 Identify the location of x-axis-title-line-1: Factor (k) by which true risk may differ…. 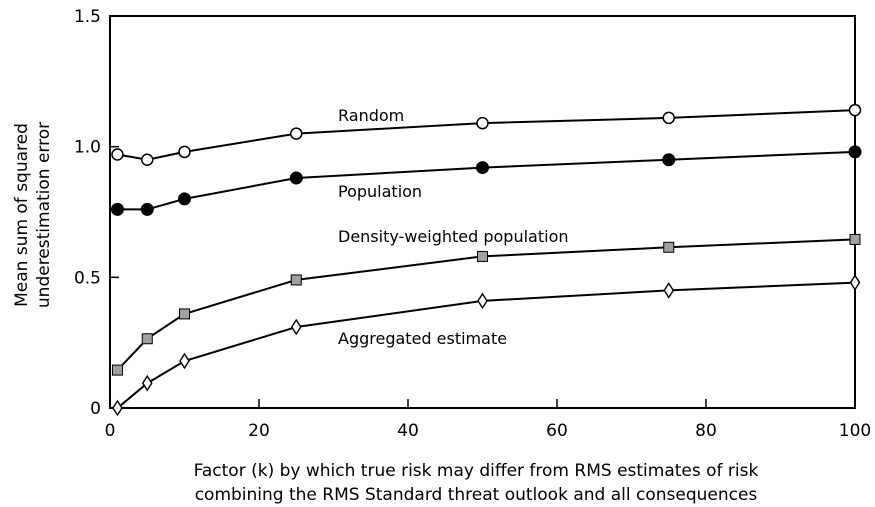
(476, 471).